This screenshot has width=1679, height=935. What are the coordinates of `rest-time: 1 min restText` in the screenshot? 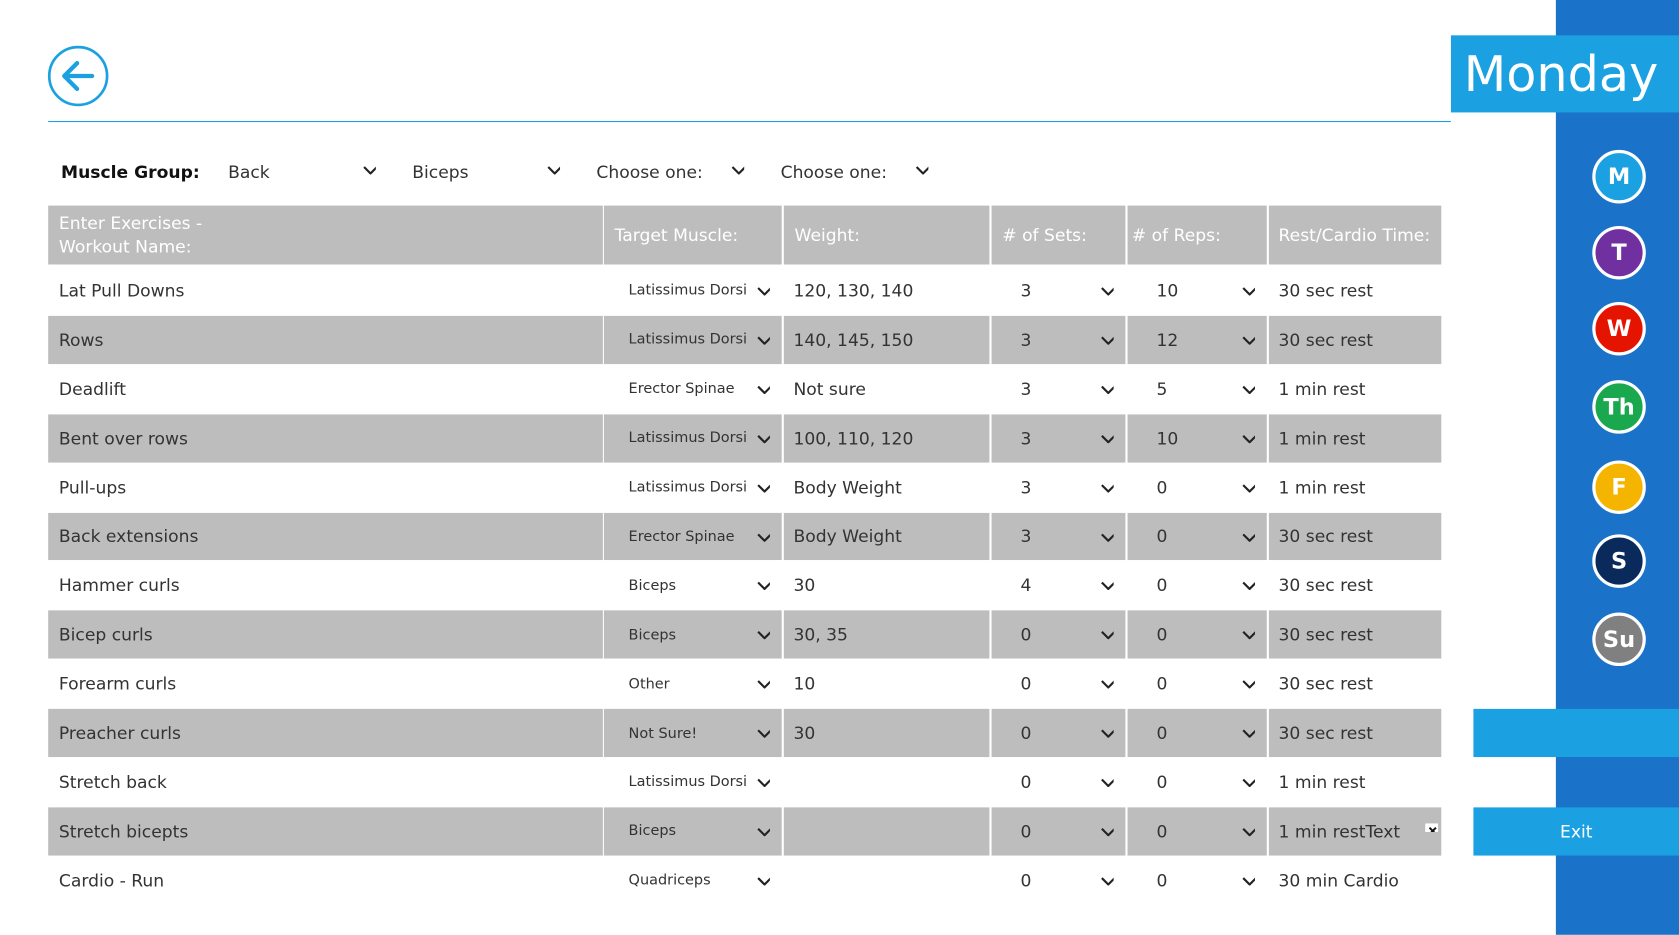 It's located at (1355, 831).